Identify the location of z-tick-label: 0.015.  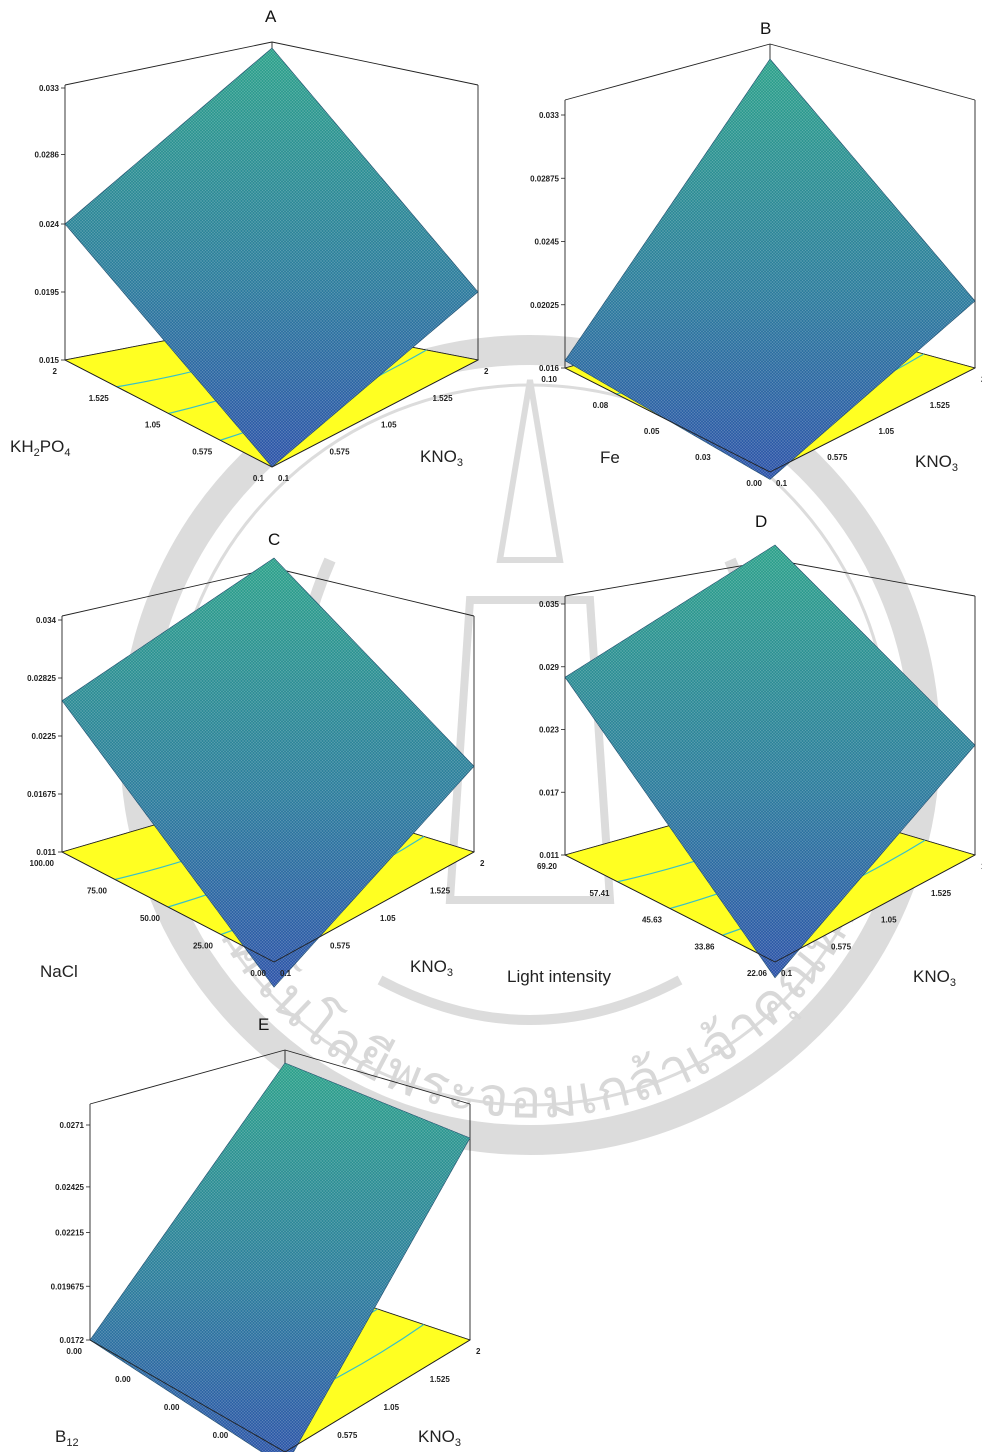
(49, 360).